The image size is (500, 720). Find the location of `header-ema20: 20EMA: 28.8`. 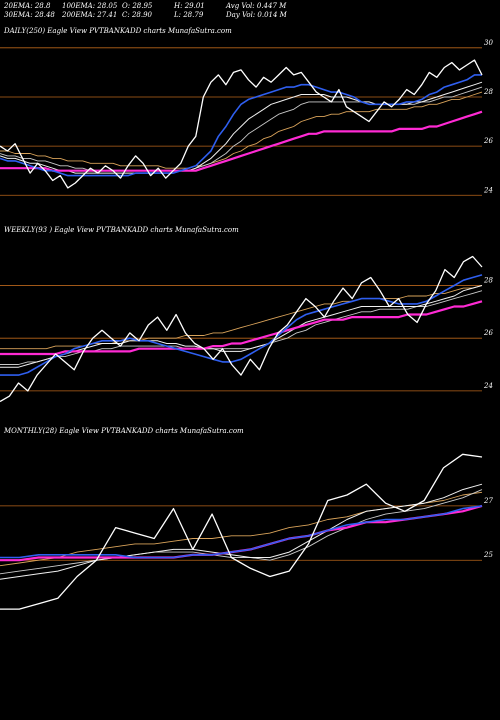

header-ema20: 20EMA: 28.8 is located at coordinates (27, 6).